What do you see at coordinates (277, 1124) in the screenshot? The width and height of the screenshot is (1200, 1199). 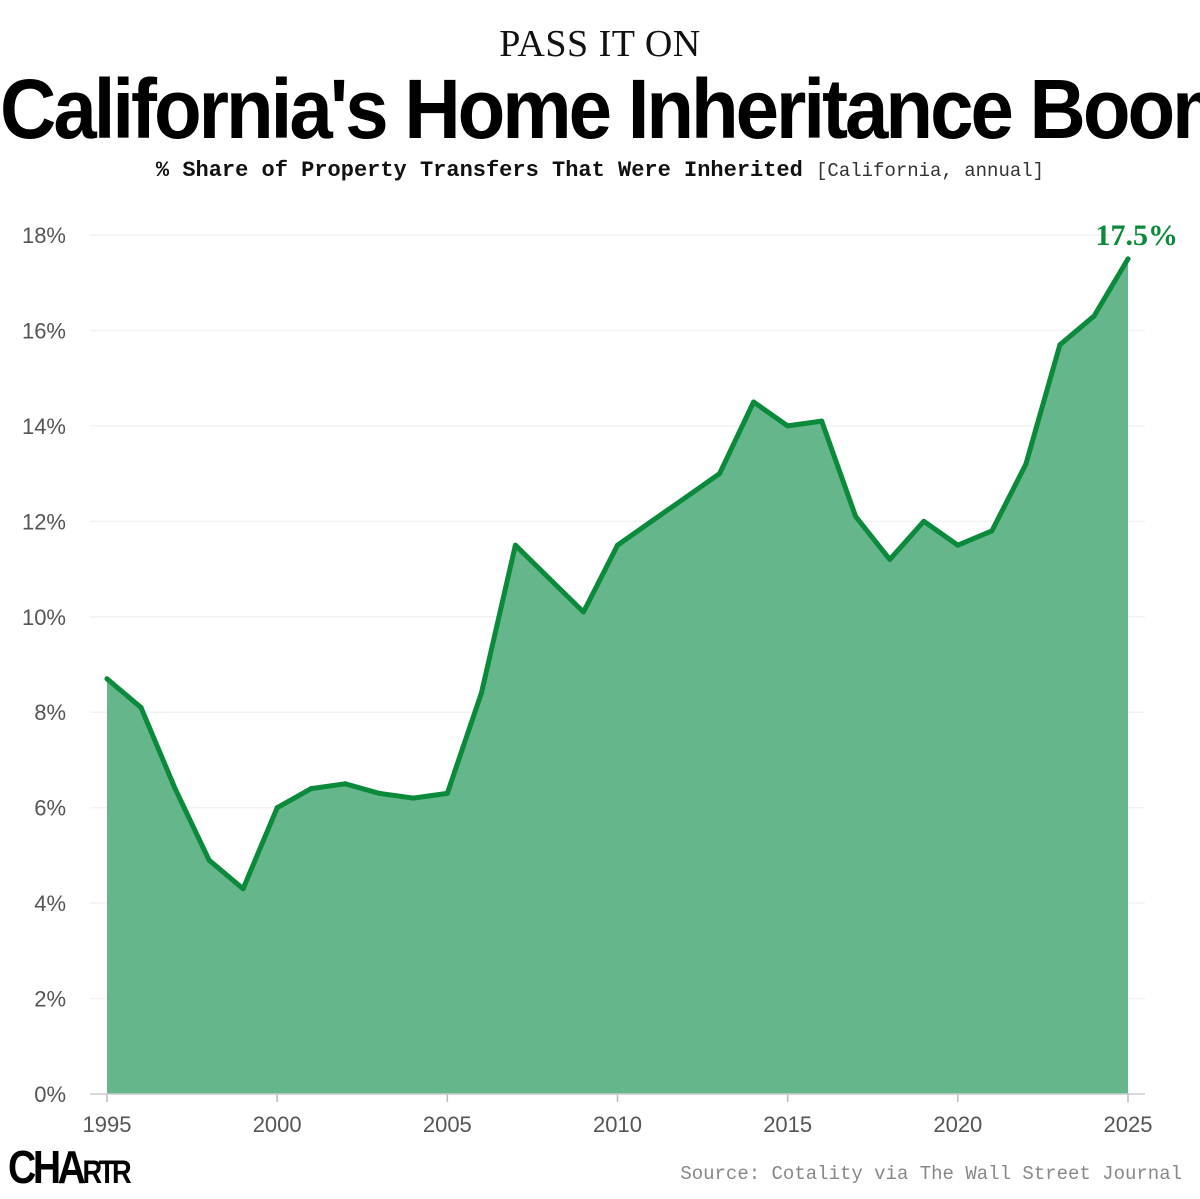 I see `x-tick-label: 2000` at bounding box center [277, 1124].